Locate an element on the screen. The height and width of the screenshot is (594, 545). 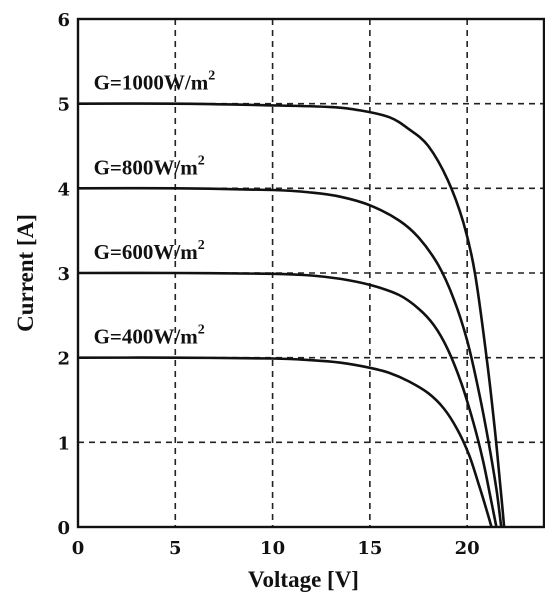
x-tick-labels: 0 5 10 15 20 is located at coordinates (276, 548).